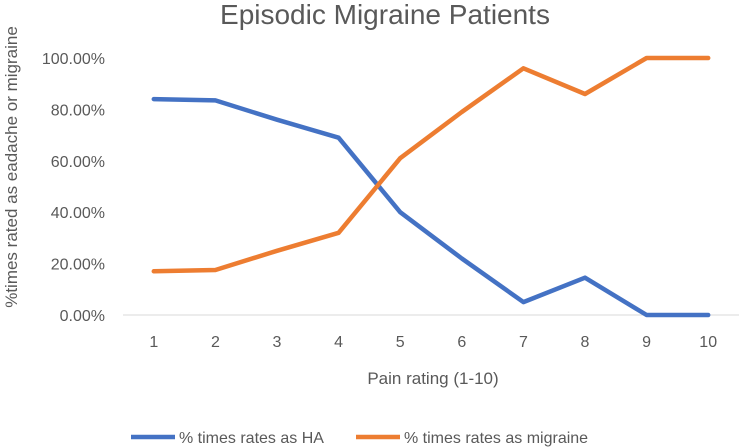  Describe the element at coordinates (385, 15) in the screenshot. I see `chart-title: Episodic Migraine Patients` at that location.